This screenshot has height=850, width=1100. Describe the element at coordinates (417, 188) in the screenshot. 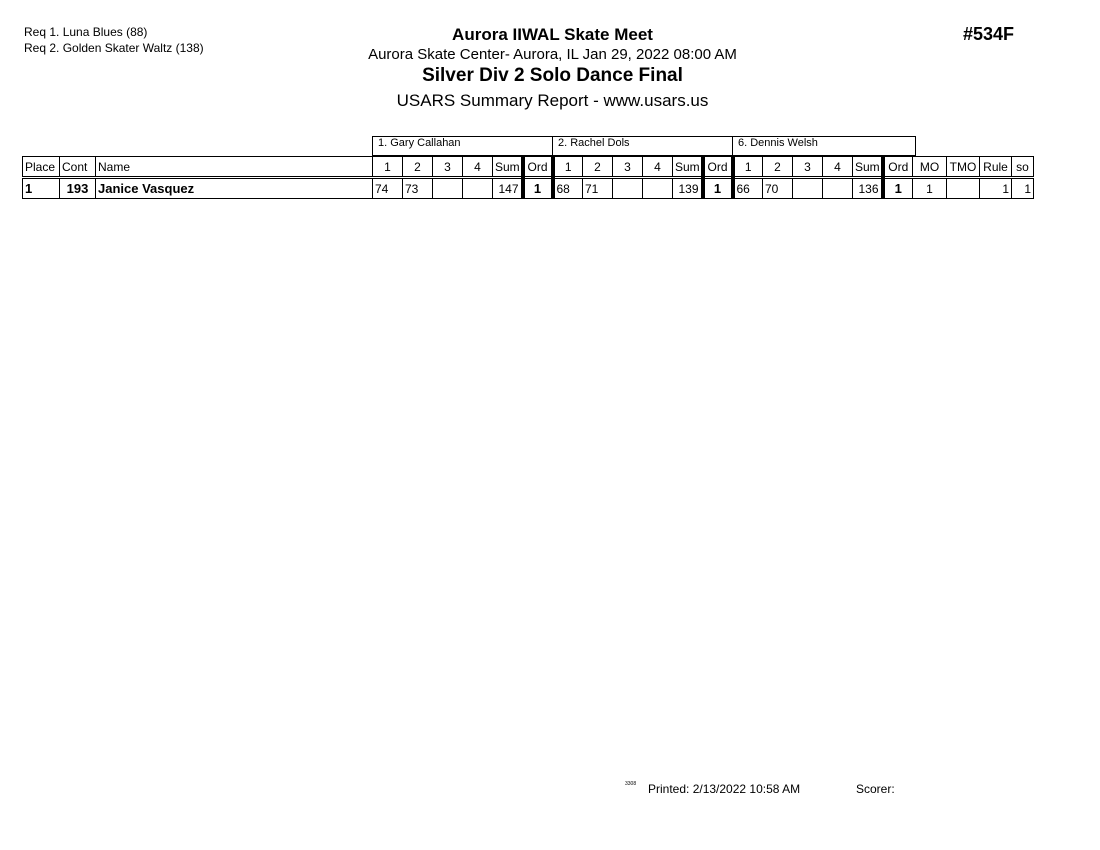

I see `j1-score-2: 73` at that location.